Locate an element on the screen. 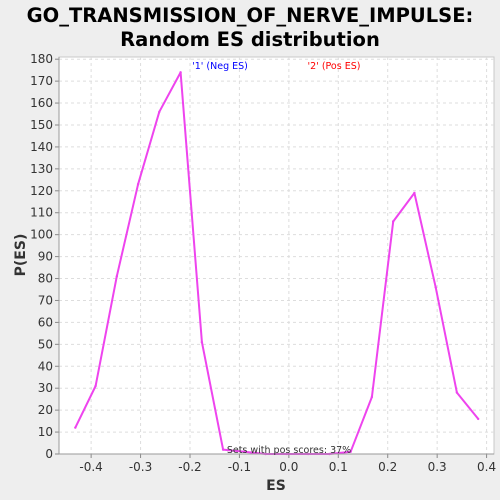  y-tick-label: 170 is located at coordinates (41, 81).